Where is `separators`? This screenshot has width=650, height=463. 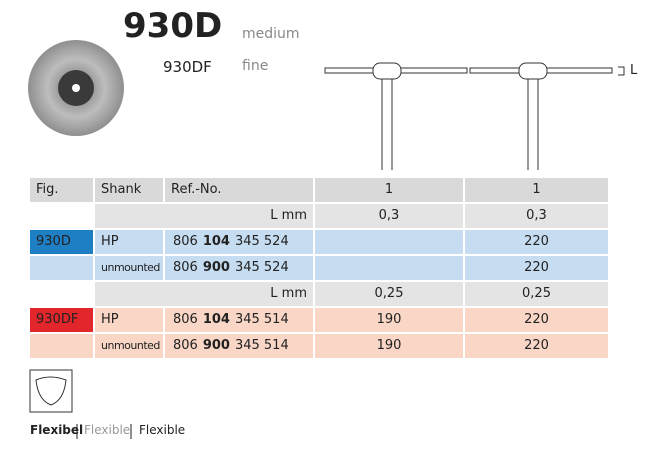 separators is located at coordinates (104, 431).